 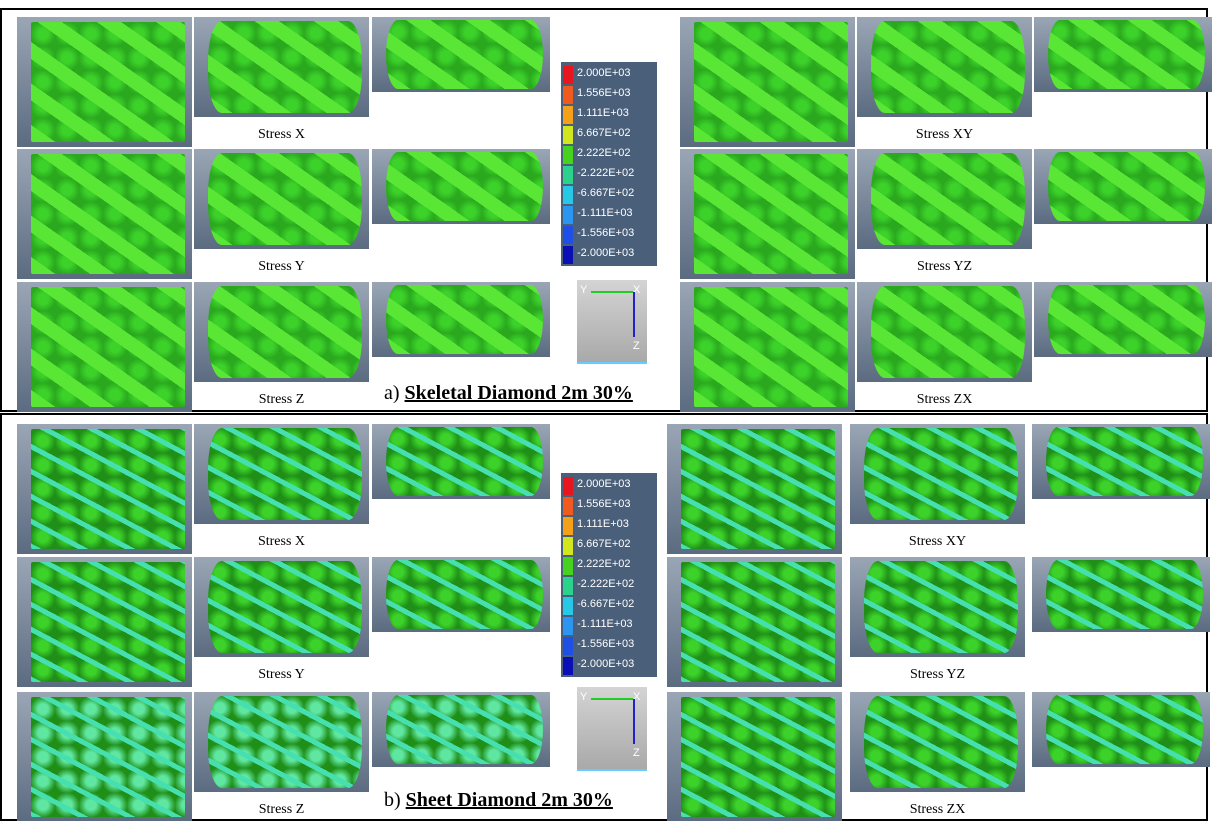 I want to click on stress-label: Stress YZ, so click(x=937, y=674).